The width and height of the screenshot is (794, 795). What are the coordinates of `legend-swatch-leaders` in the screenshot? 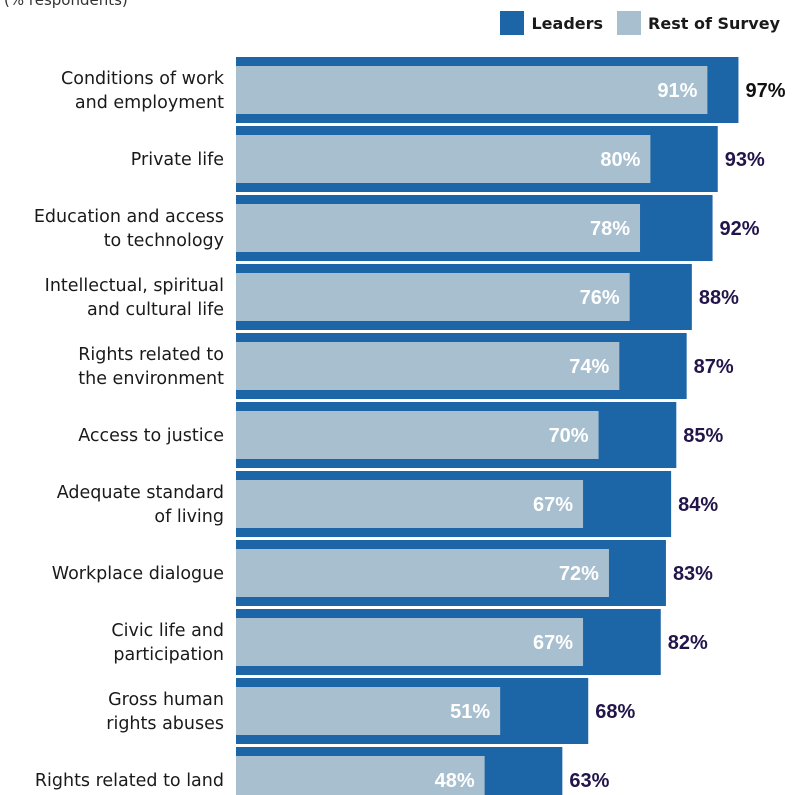 It's located at (512, 23).